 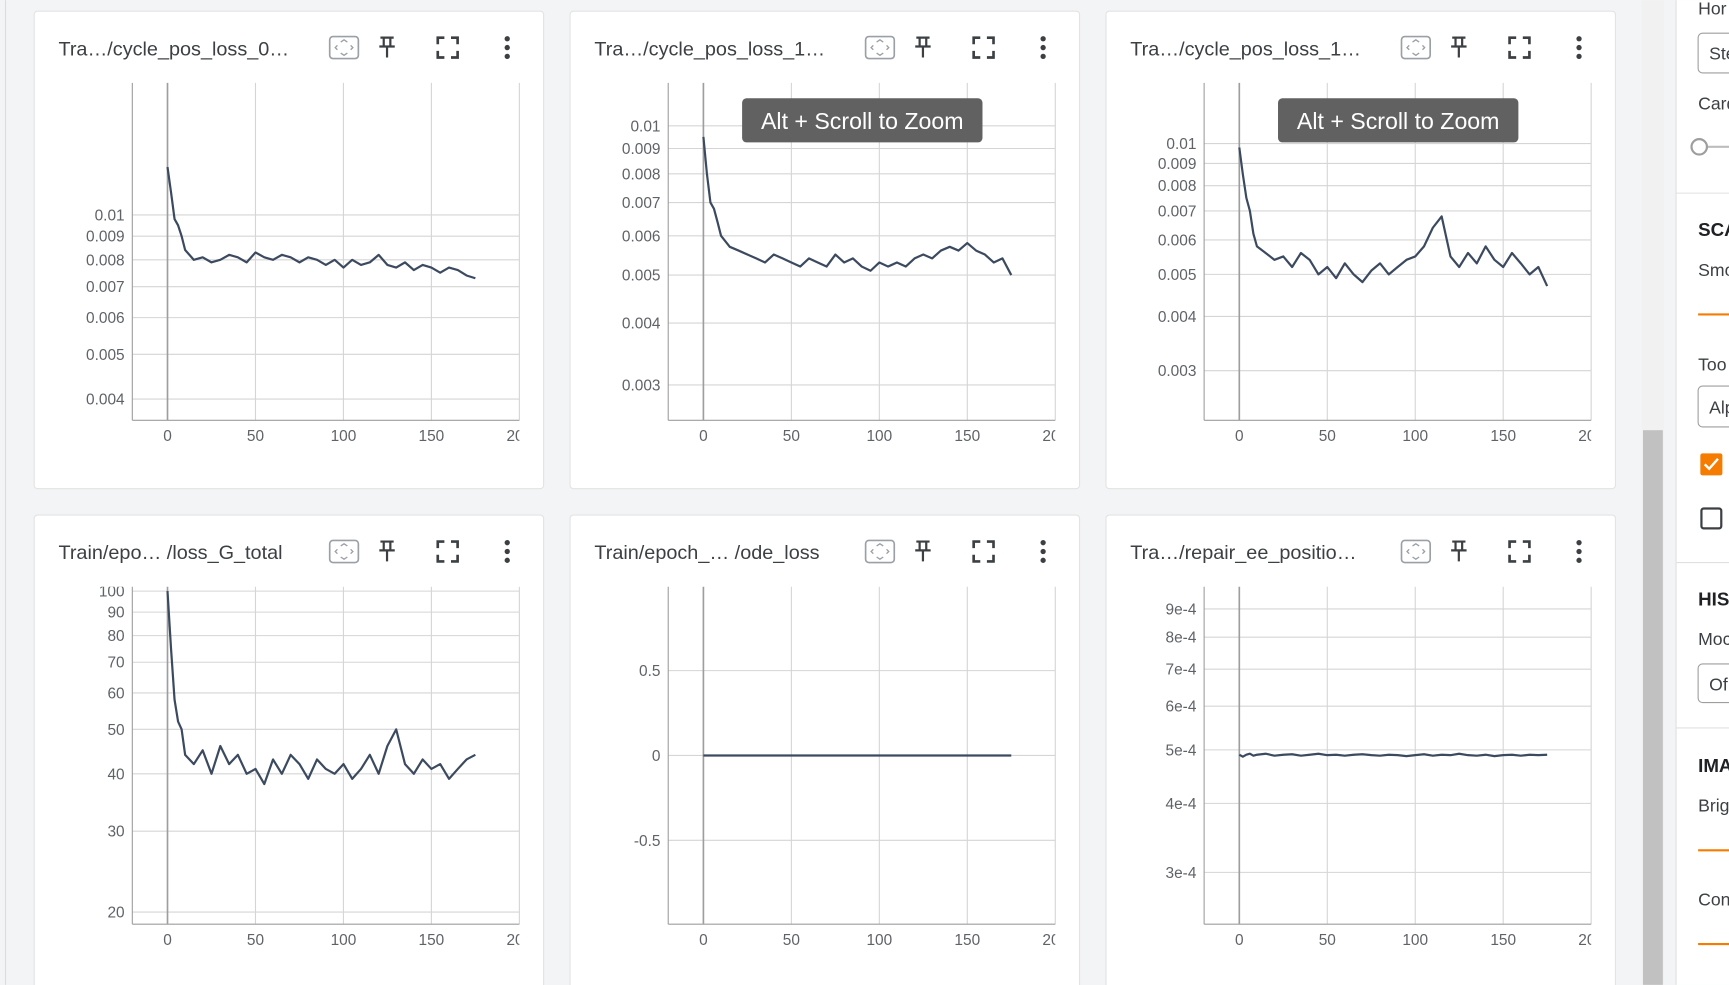 I want to click on tick-labels: 3e-4 4e-4 5e-4 6e-4 7e-4 8e-4 9e-4 0 50 100 150 200, so click(x=1379, y=775).